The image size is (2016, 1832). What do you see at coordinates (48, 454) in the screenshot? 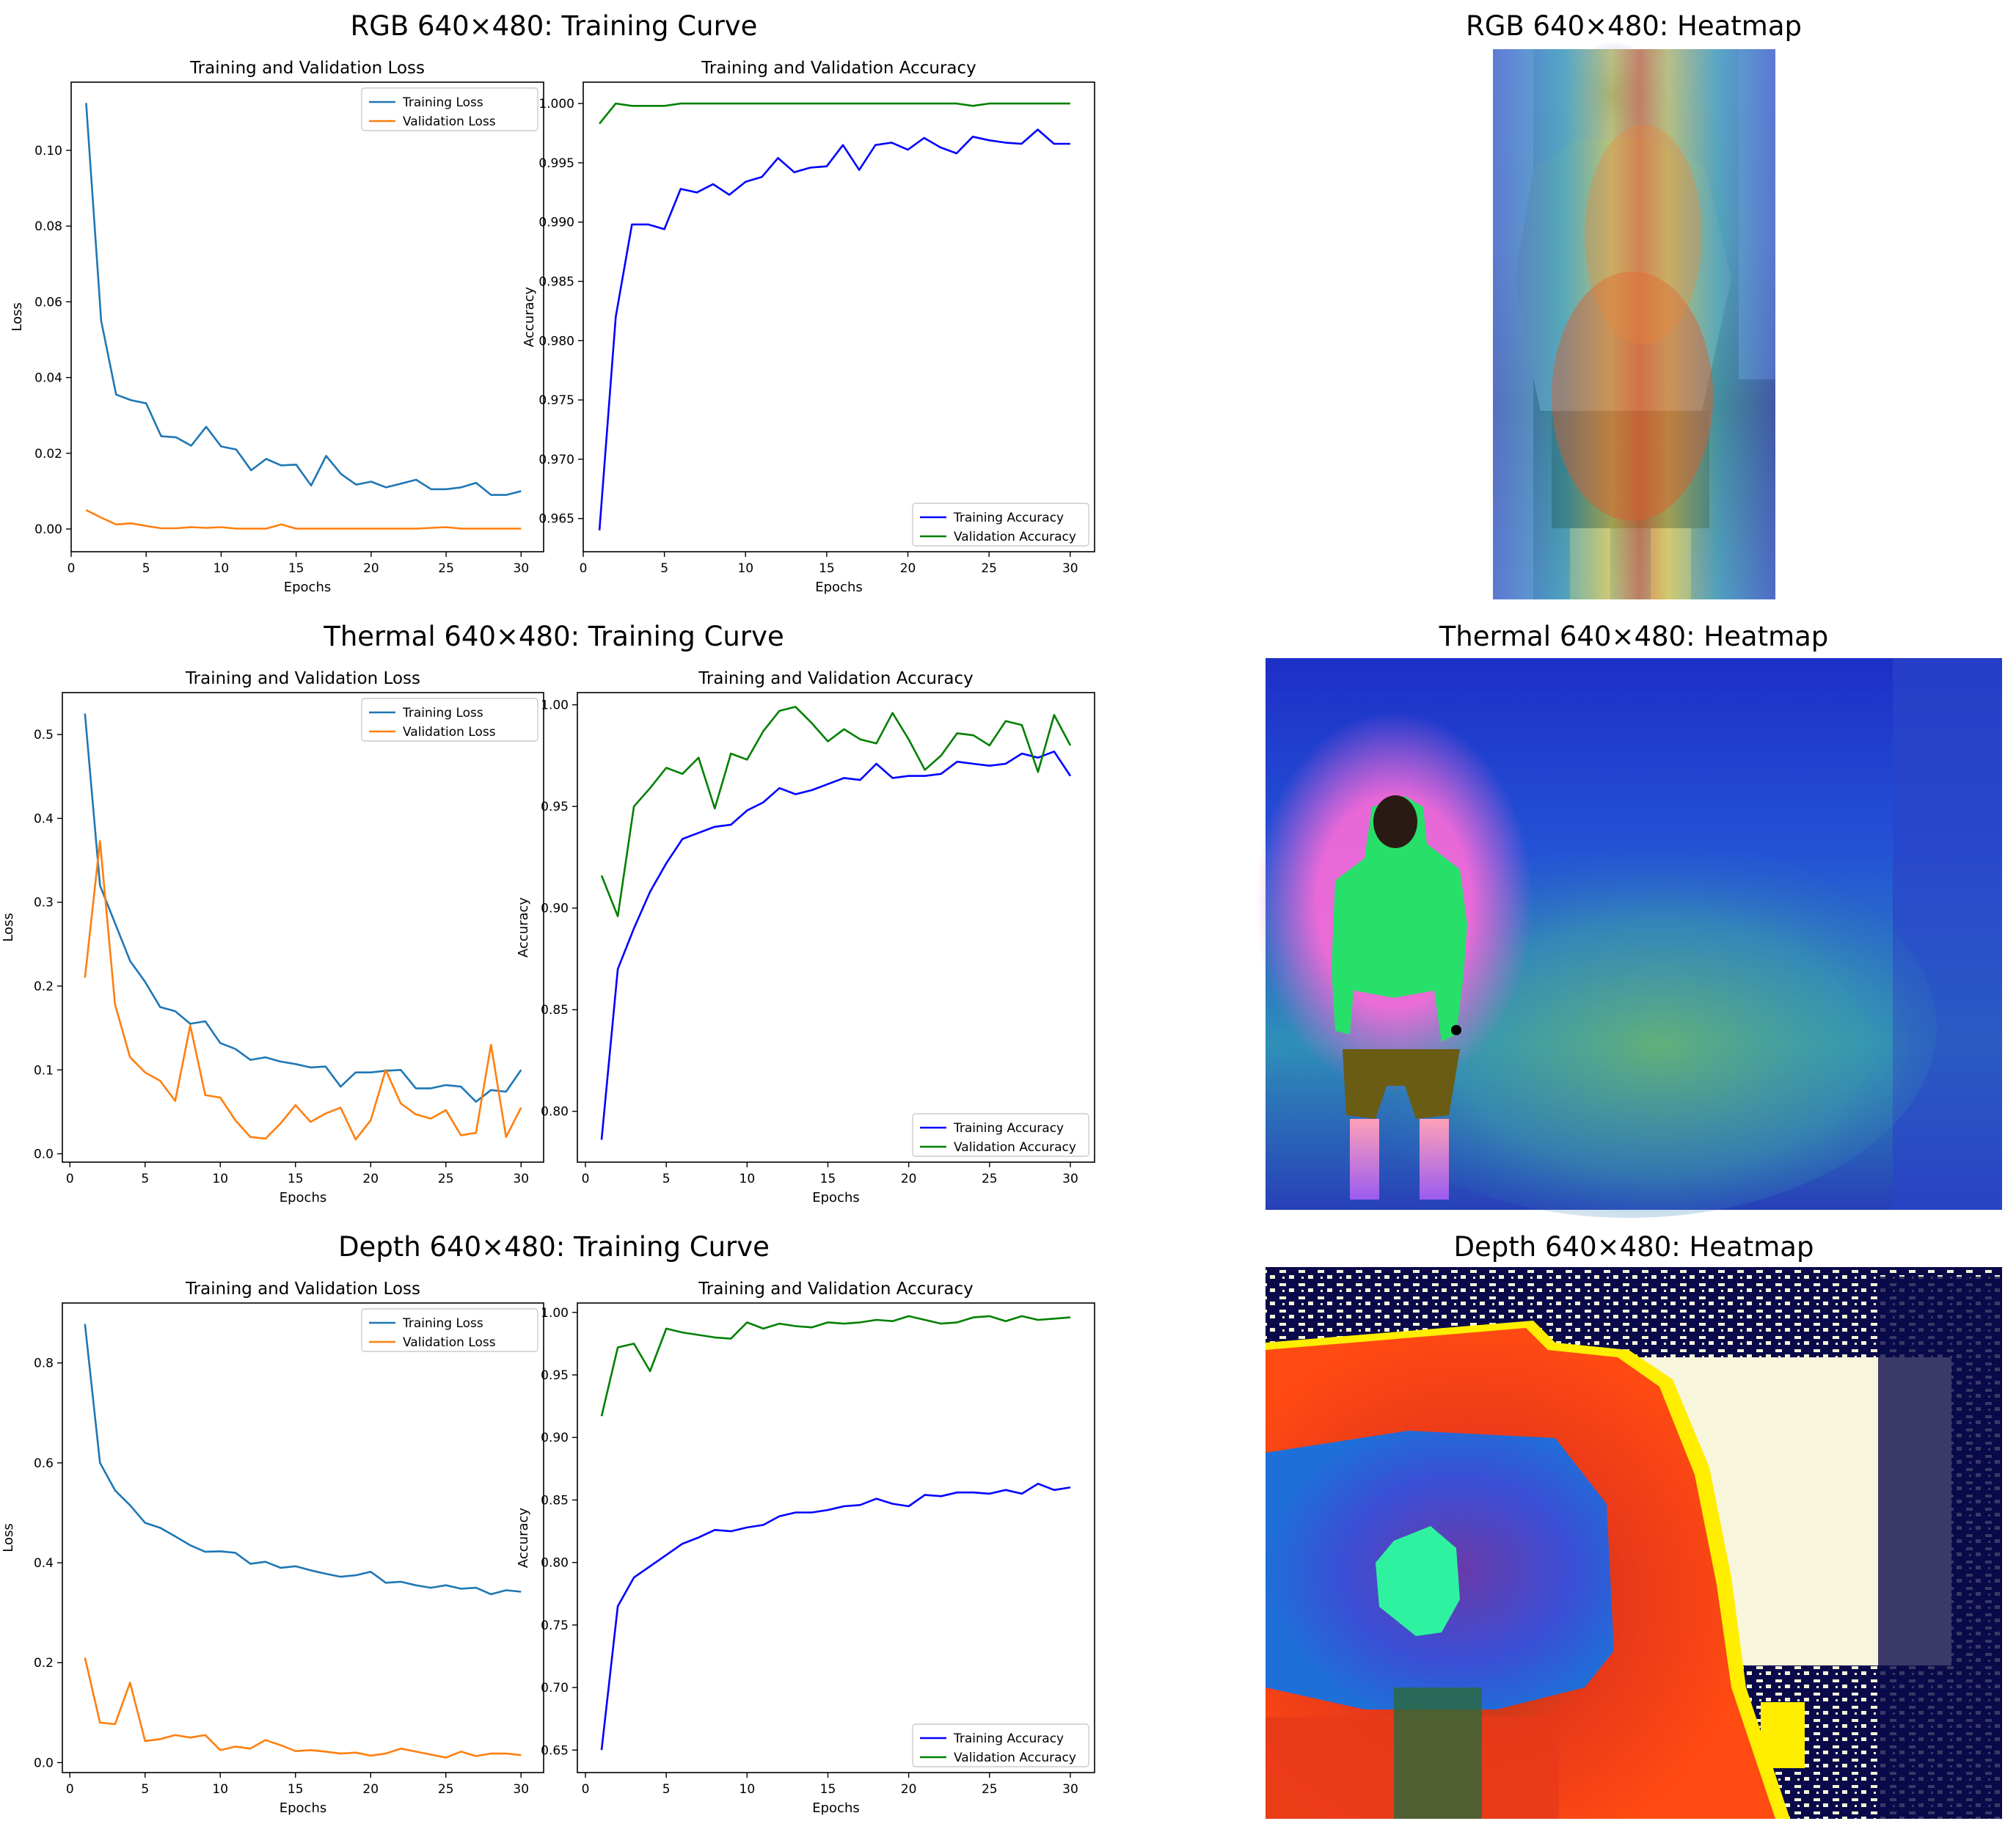
I see `y-tick-label: 0.02` at bounding box center [48, 454].